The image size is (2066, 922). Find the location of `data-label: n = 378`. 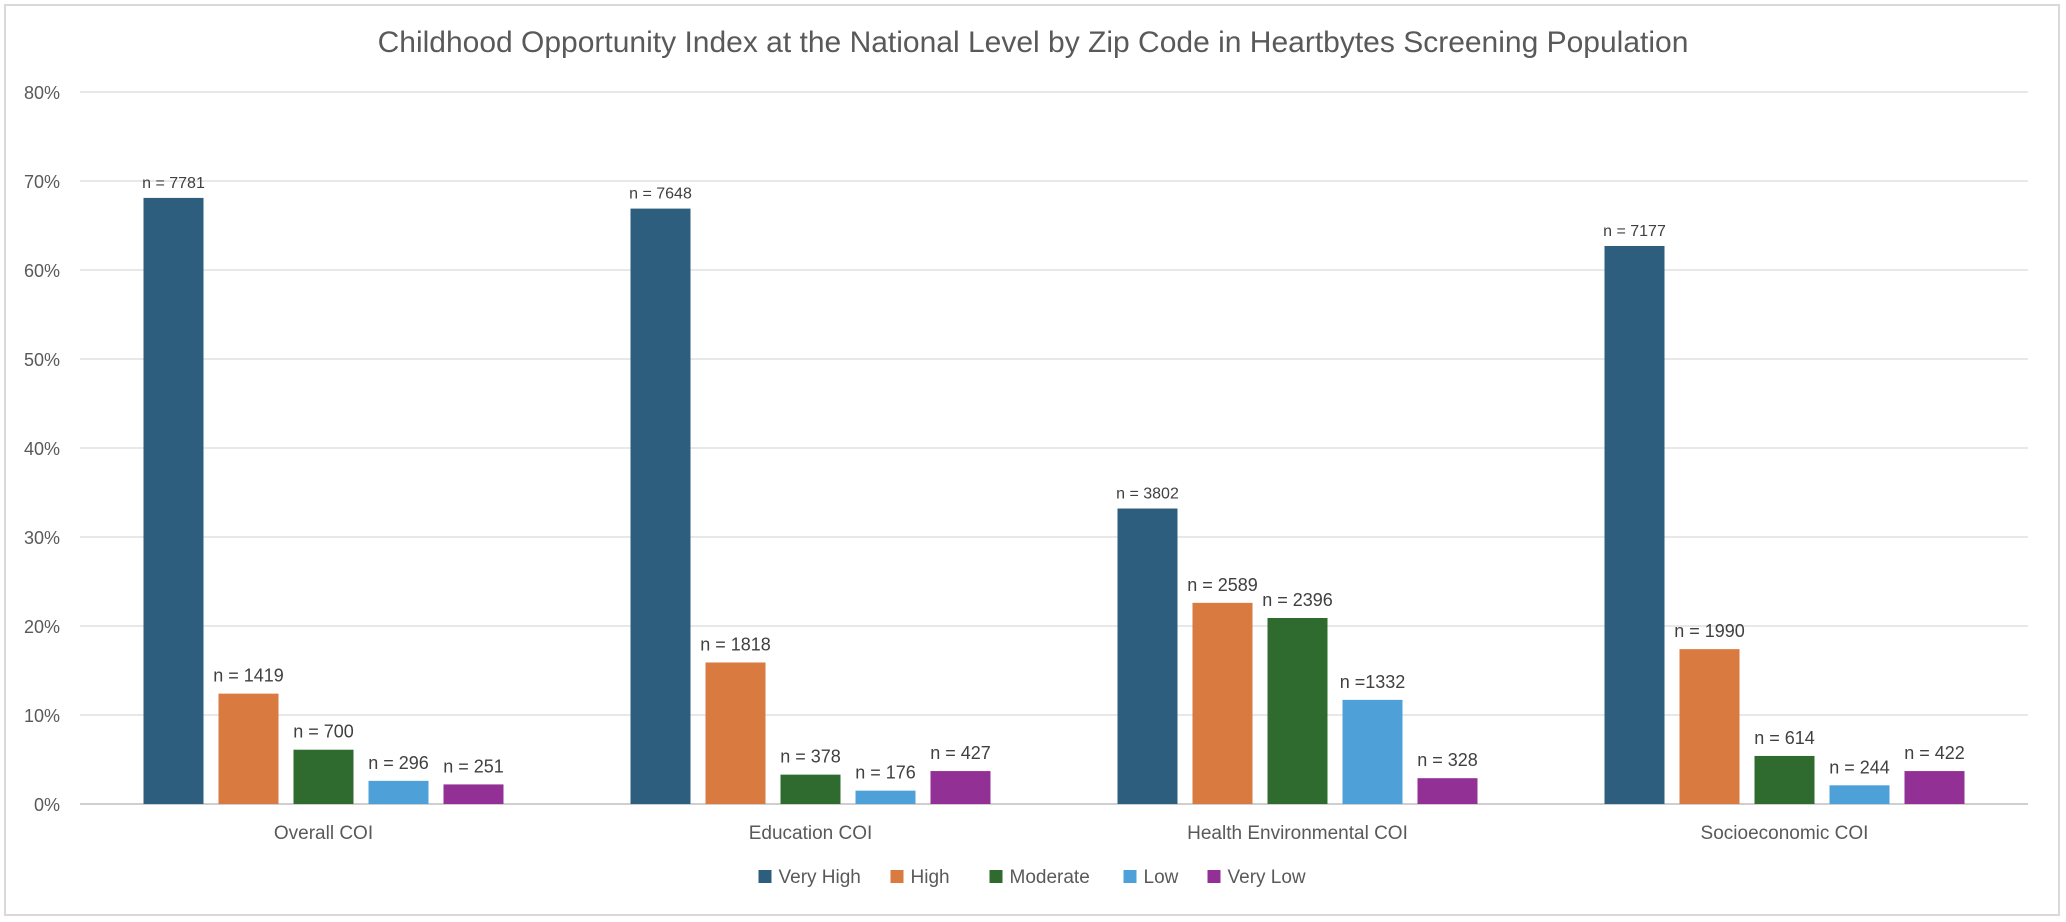

data-label: n = 378 is located at coordinates (810, 757).